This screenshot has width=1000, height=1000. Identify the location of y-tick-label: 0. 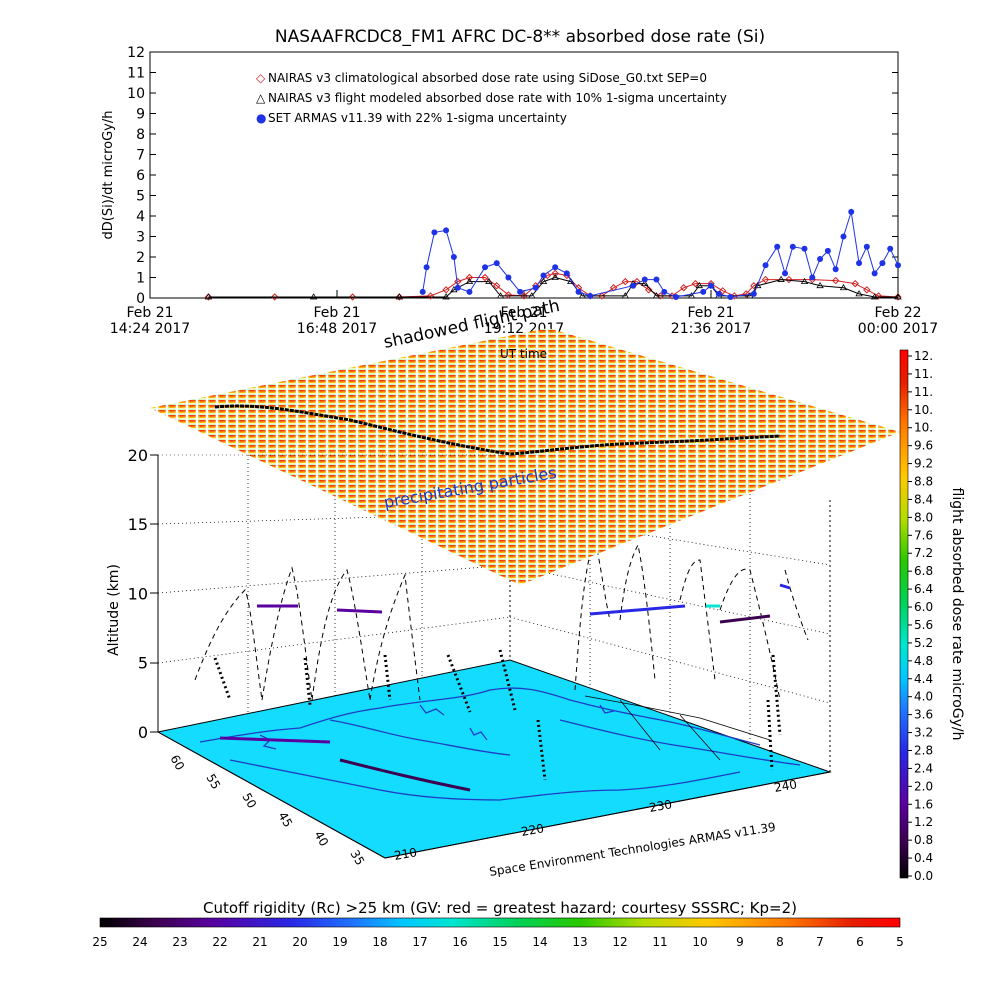
(140, 299).